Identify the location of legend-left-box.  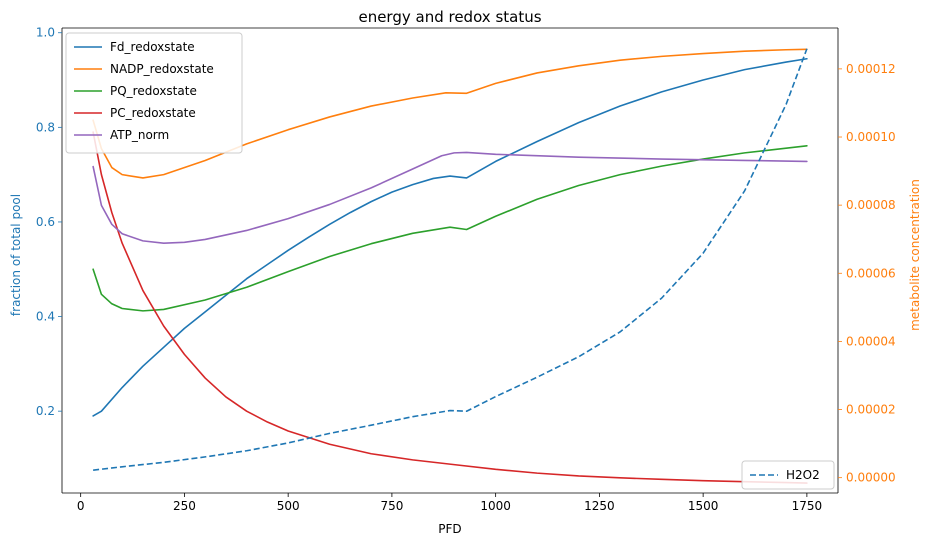
(154, 93).